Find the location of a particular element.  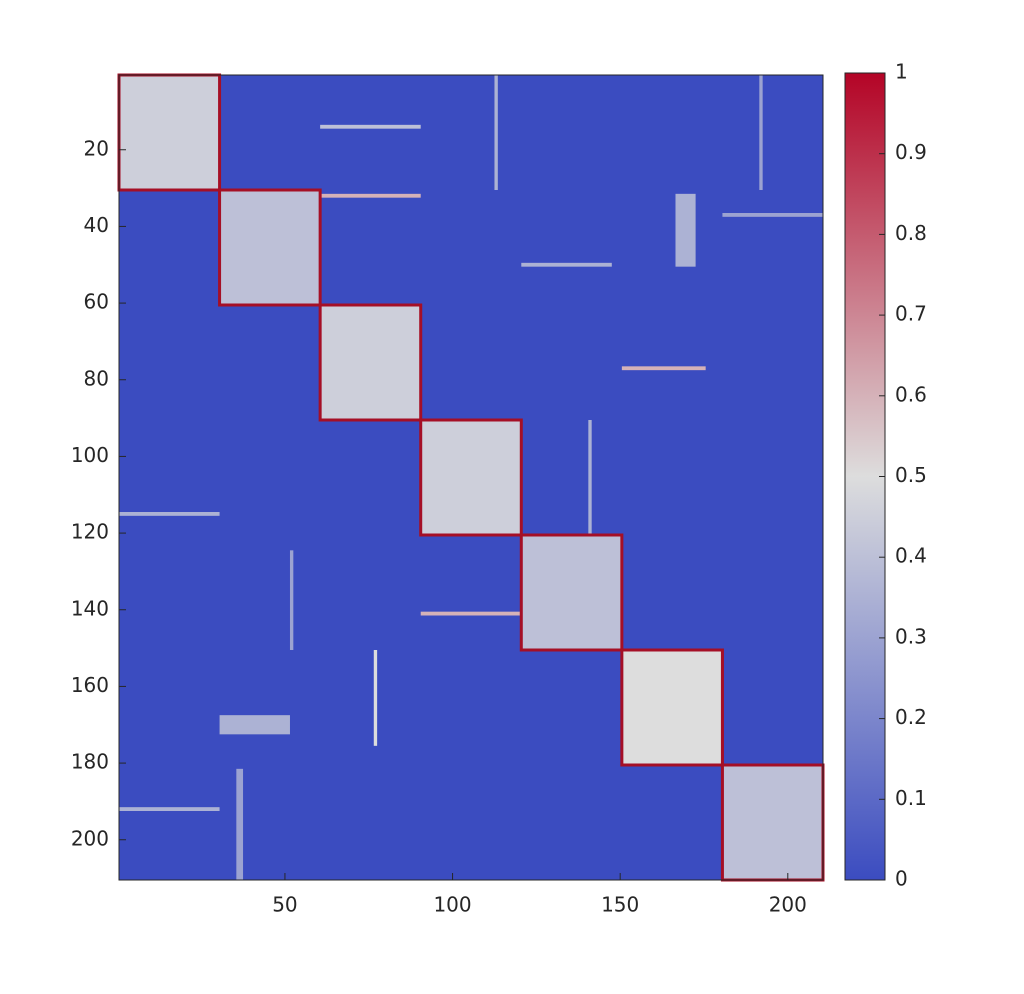

colorbar-tick-label: 0.7 is located at coordinates (911, 314).